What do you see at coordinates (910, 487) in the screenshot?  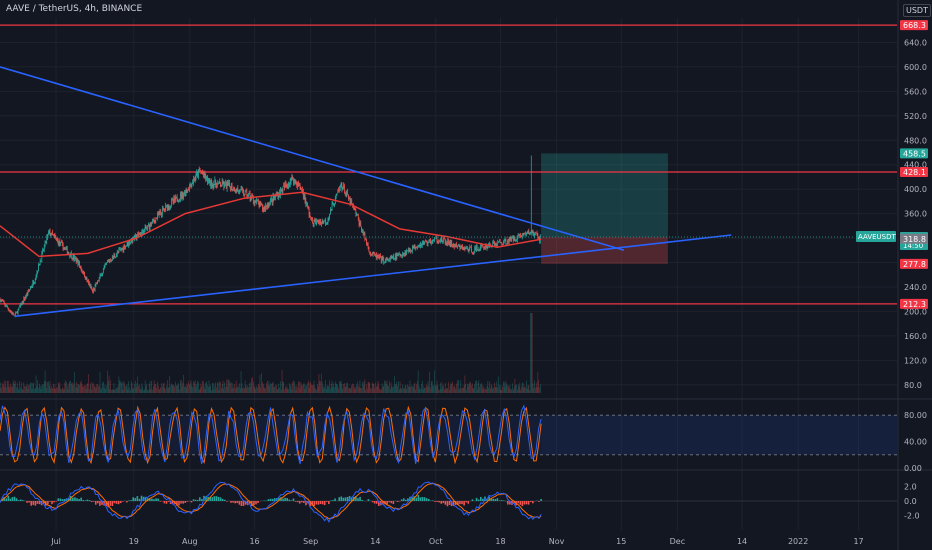 I see `macd-y-tick-label: 2.0` at bounding box center [910, 487].